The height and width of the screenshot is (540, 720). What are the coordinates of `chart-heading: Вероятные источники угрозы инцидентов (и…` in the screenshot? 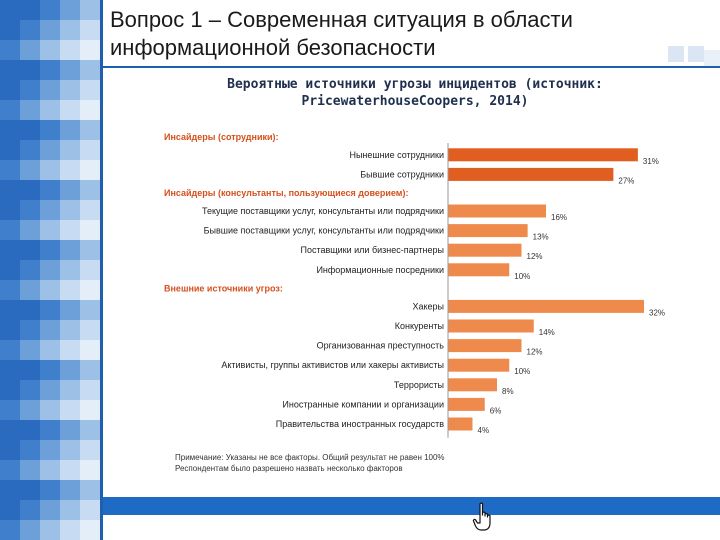 It's located at (415, 93).